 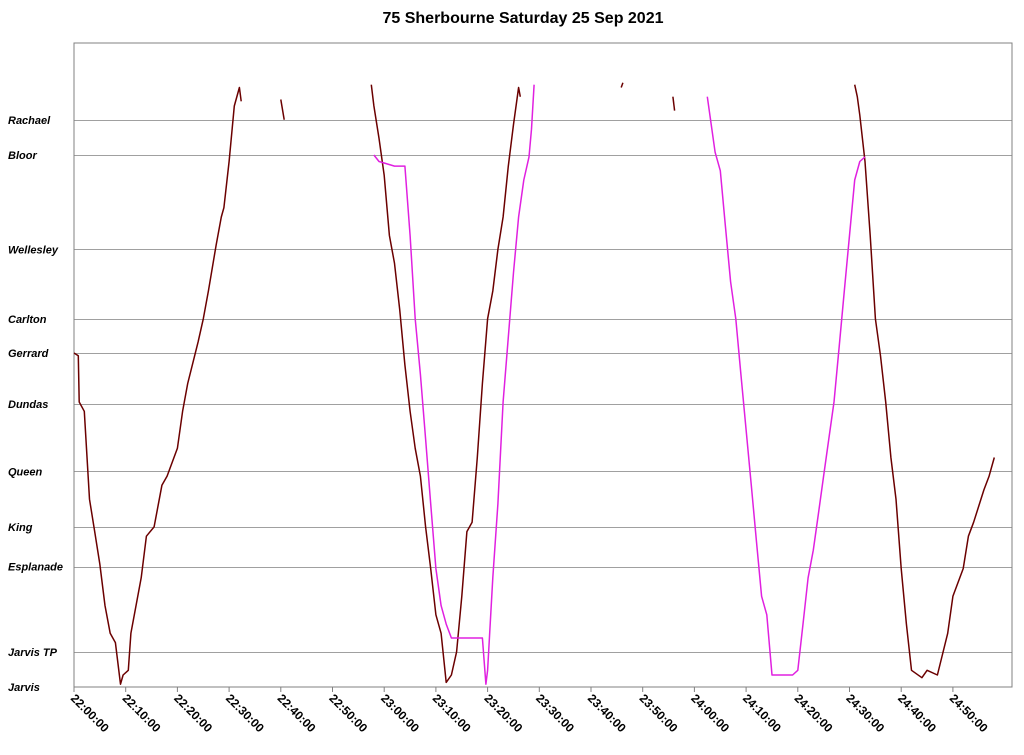 What do you see at coordinates (25, 472) in the screenshot?
I see `stop-label-queen: Queen` at bounding box center [25, 472].